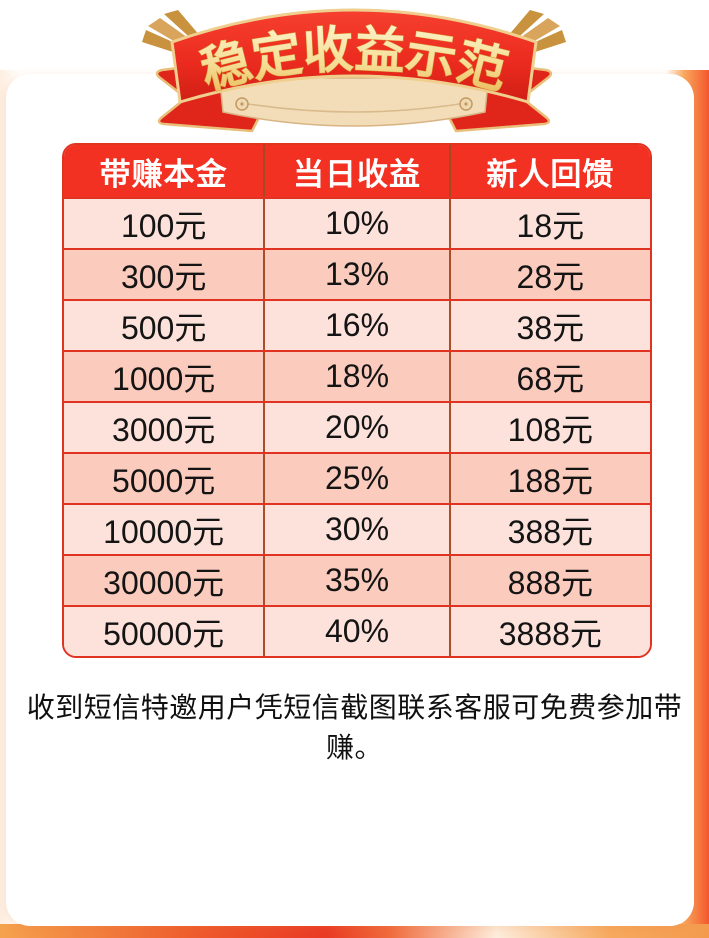  What do you see at coordinates (549, 580) in the screenshot?
I see `cell-newcomer-bonus: 888元` at bounding box center [549, 580].